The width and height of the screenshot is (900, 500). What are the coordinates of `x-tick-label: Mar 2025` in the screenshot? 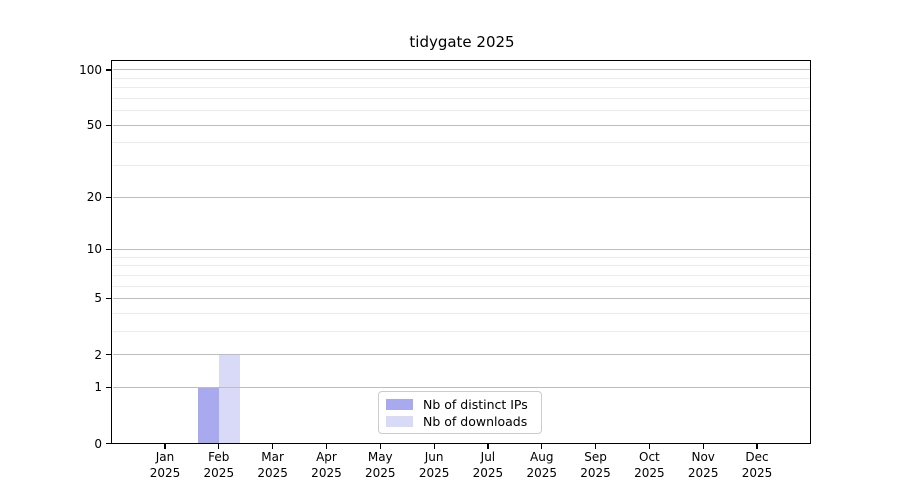 It's located at (272, 465).